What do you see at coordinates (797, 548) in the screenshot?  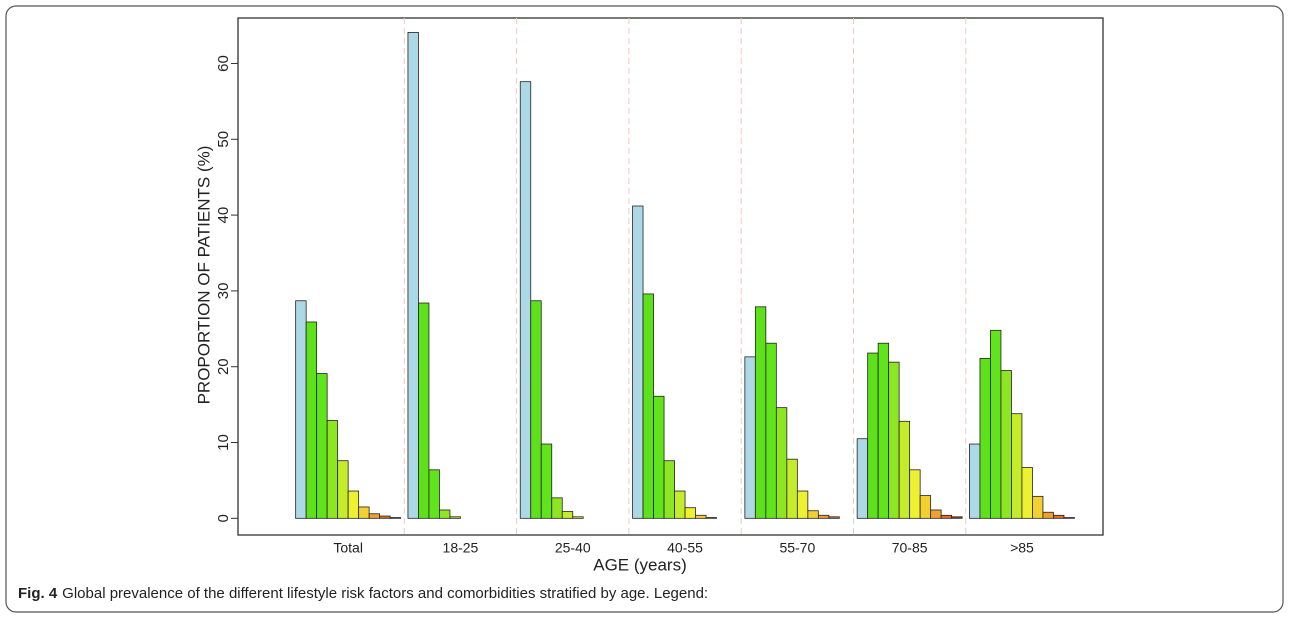 I see `x-tick-label: 55-70` at bounding box center [797, 548].